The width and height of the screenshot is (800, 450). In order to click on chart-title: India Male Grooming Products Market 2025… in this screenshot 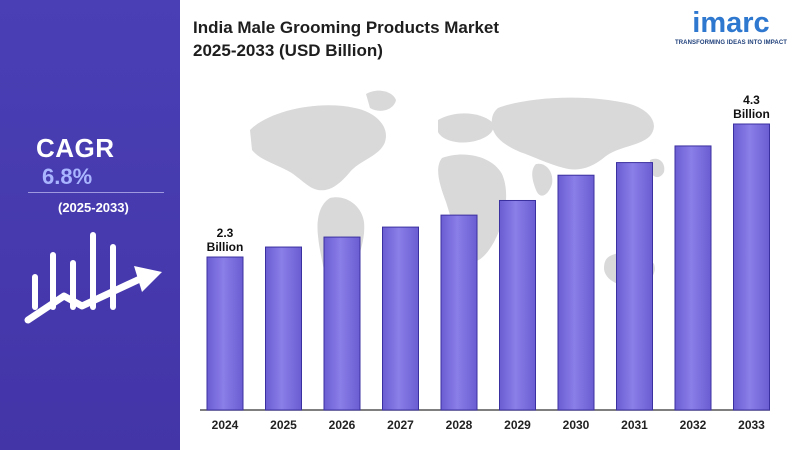, I will do `click(403, 39)`.